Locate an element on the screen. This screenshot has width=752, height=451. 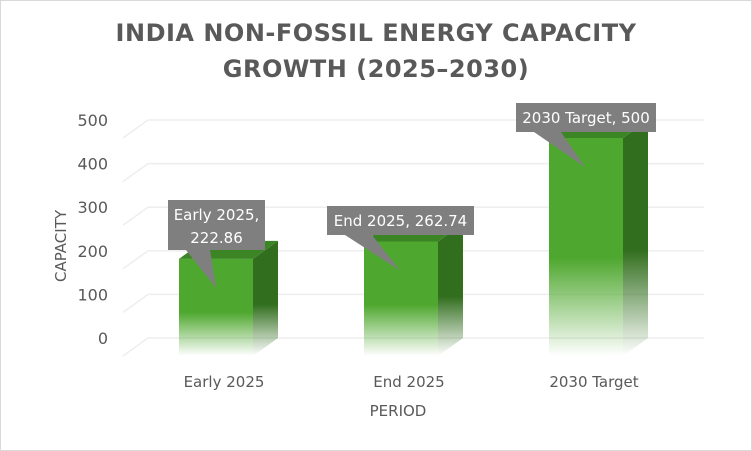
data-label-2: 2030 Target, 500 is located at coordinates (586, 135).